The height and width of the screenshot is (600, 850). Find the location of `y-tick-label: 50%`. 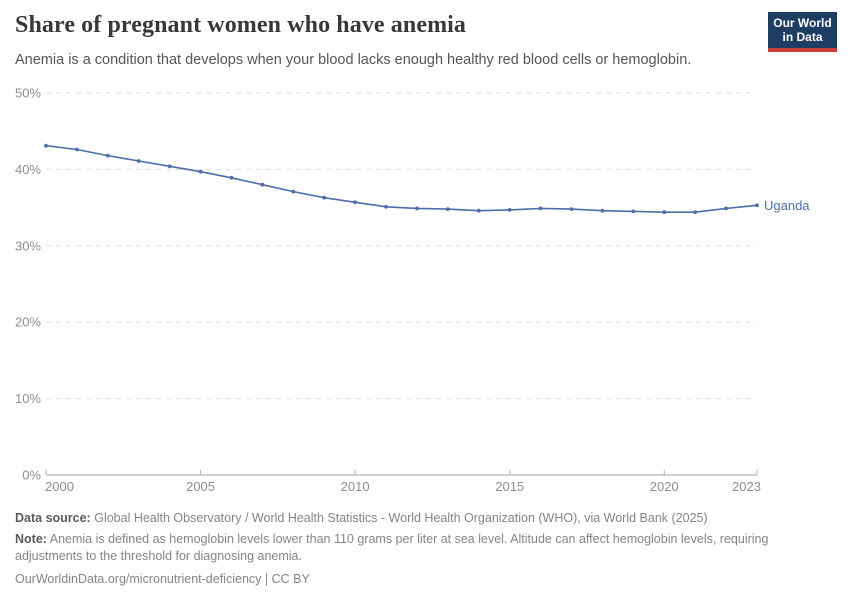

y-tick-label: 50% is located at coordinates (28, 93).